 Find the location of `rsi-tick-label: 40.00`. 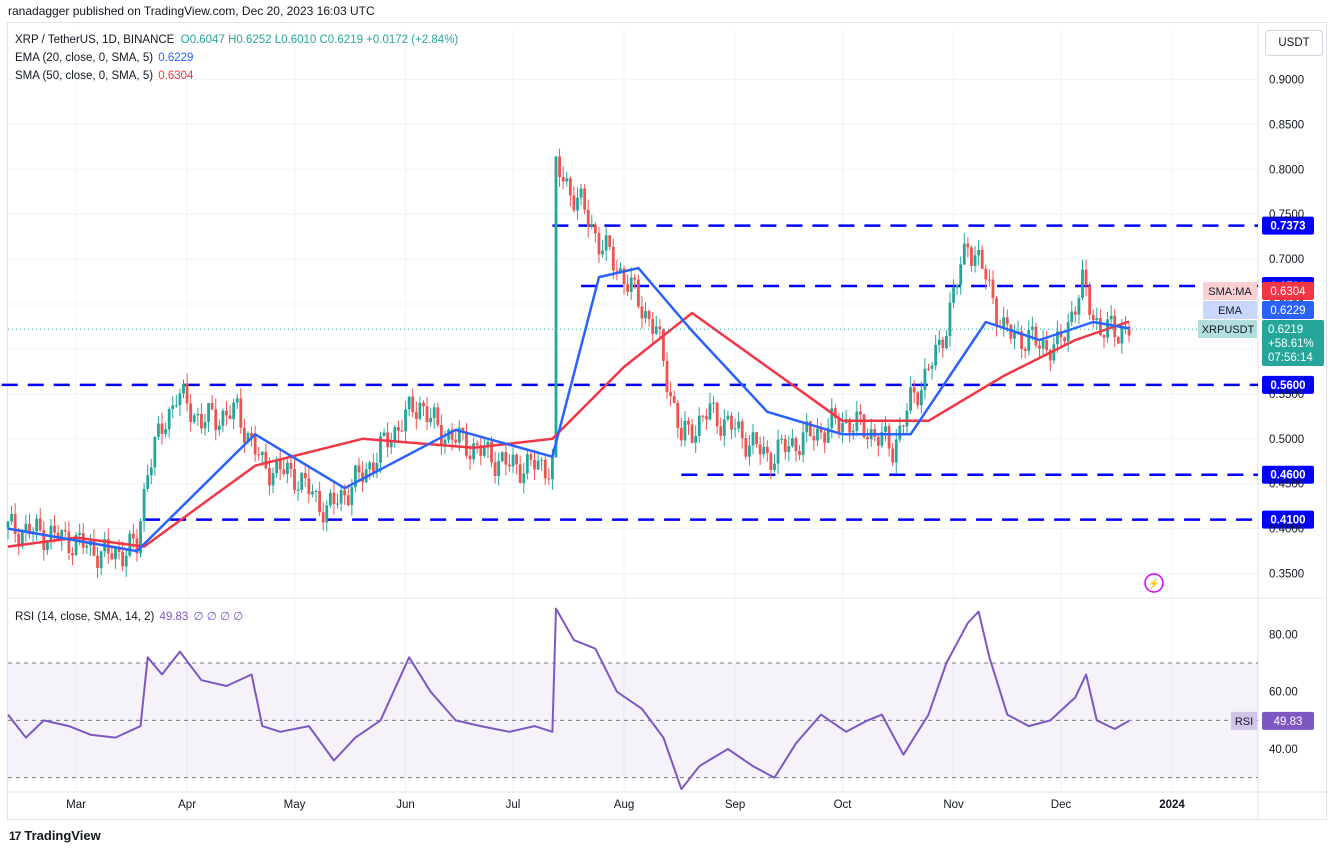

rsi-tick-label: 40.00 is located at coordinates (1283, 750).